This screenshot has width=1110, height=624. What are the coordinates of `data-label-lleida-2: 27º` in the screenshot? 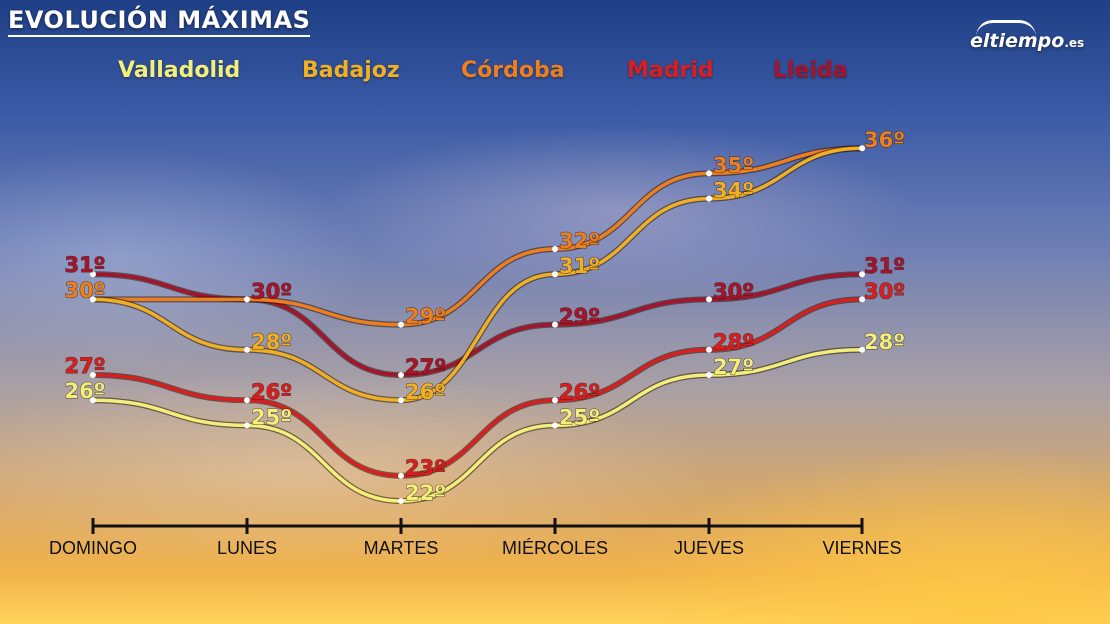 It's located at (425, 367).